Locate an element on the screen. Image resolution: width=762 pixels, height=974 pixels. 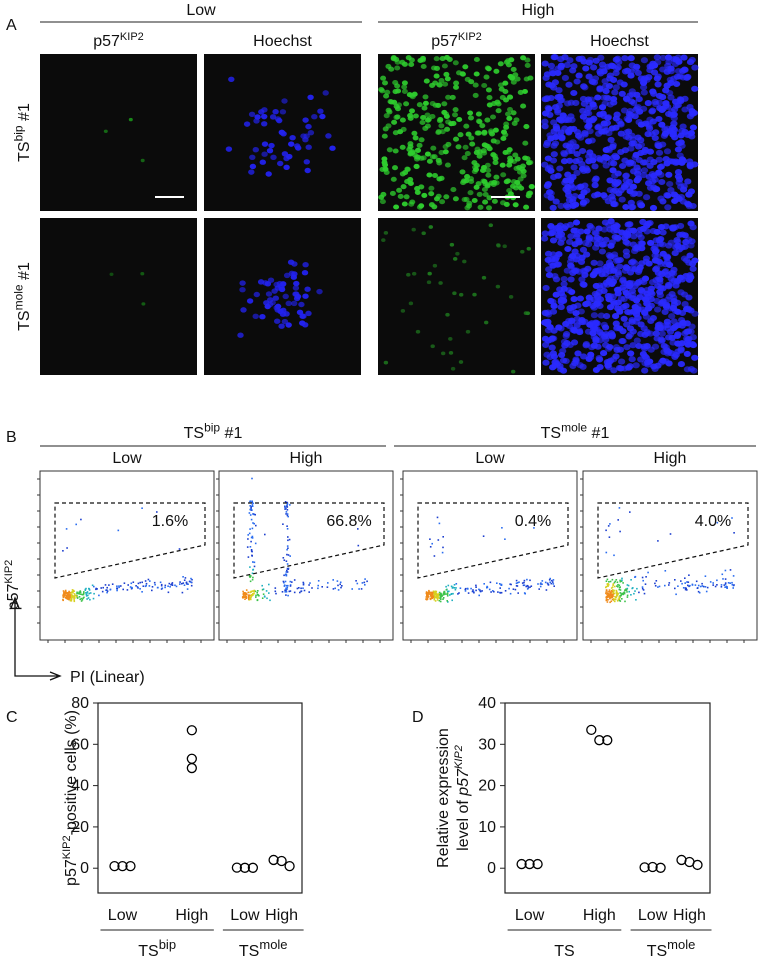
y-tick-label: 0 is located at coordinates (491, 868).